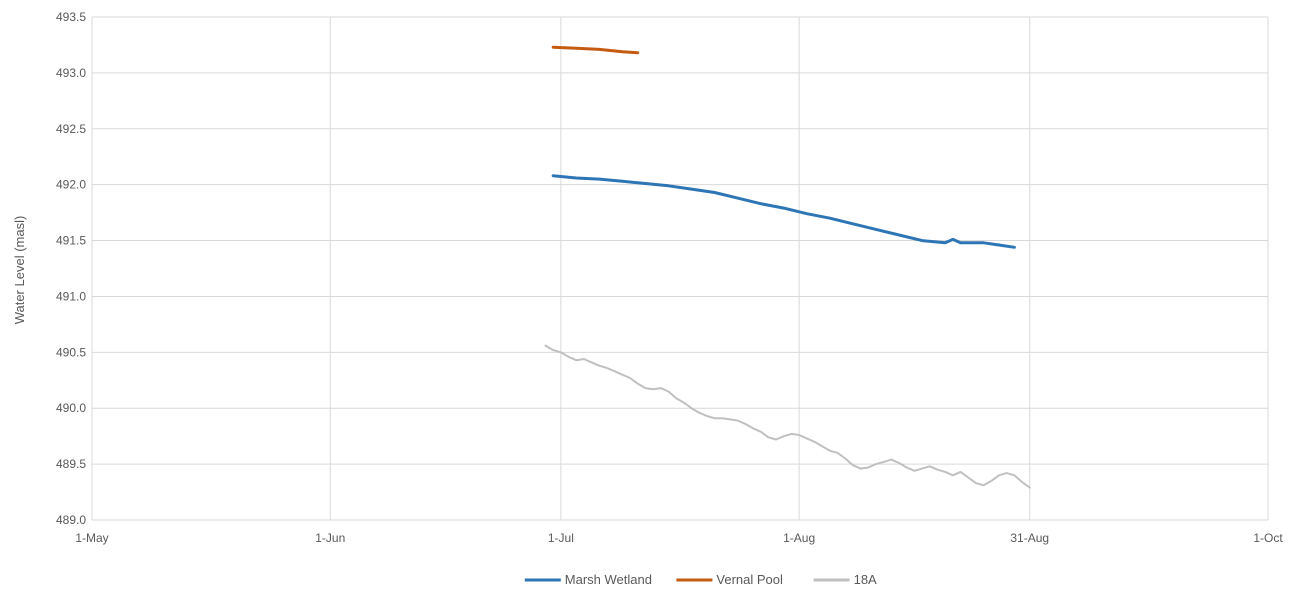 This screenshot has width=1294, height=594. I want to click on y-axis-title: Water Level (masl), so click(19, 270).